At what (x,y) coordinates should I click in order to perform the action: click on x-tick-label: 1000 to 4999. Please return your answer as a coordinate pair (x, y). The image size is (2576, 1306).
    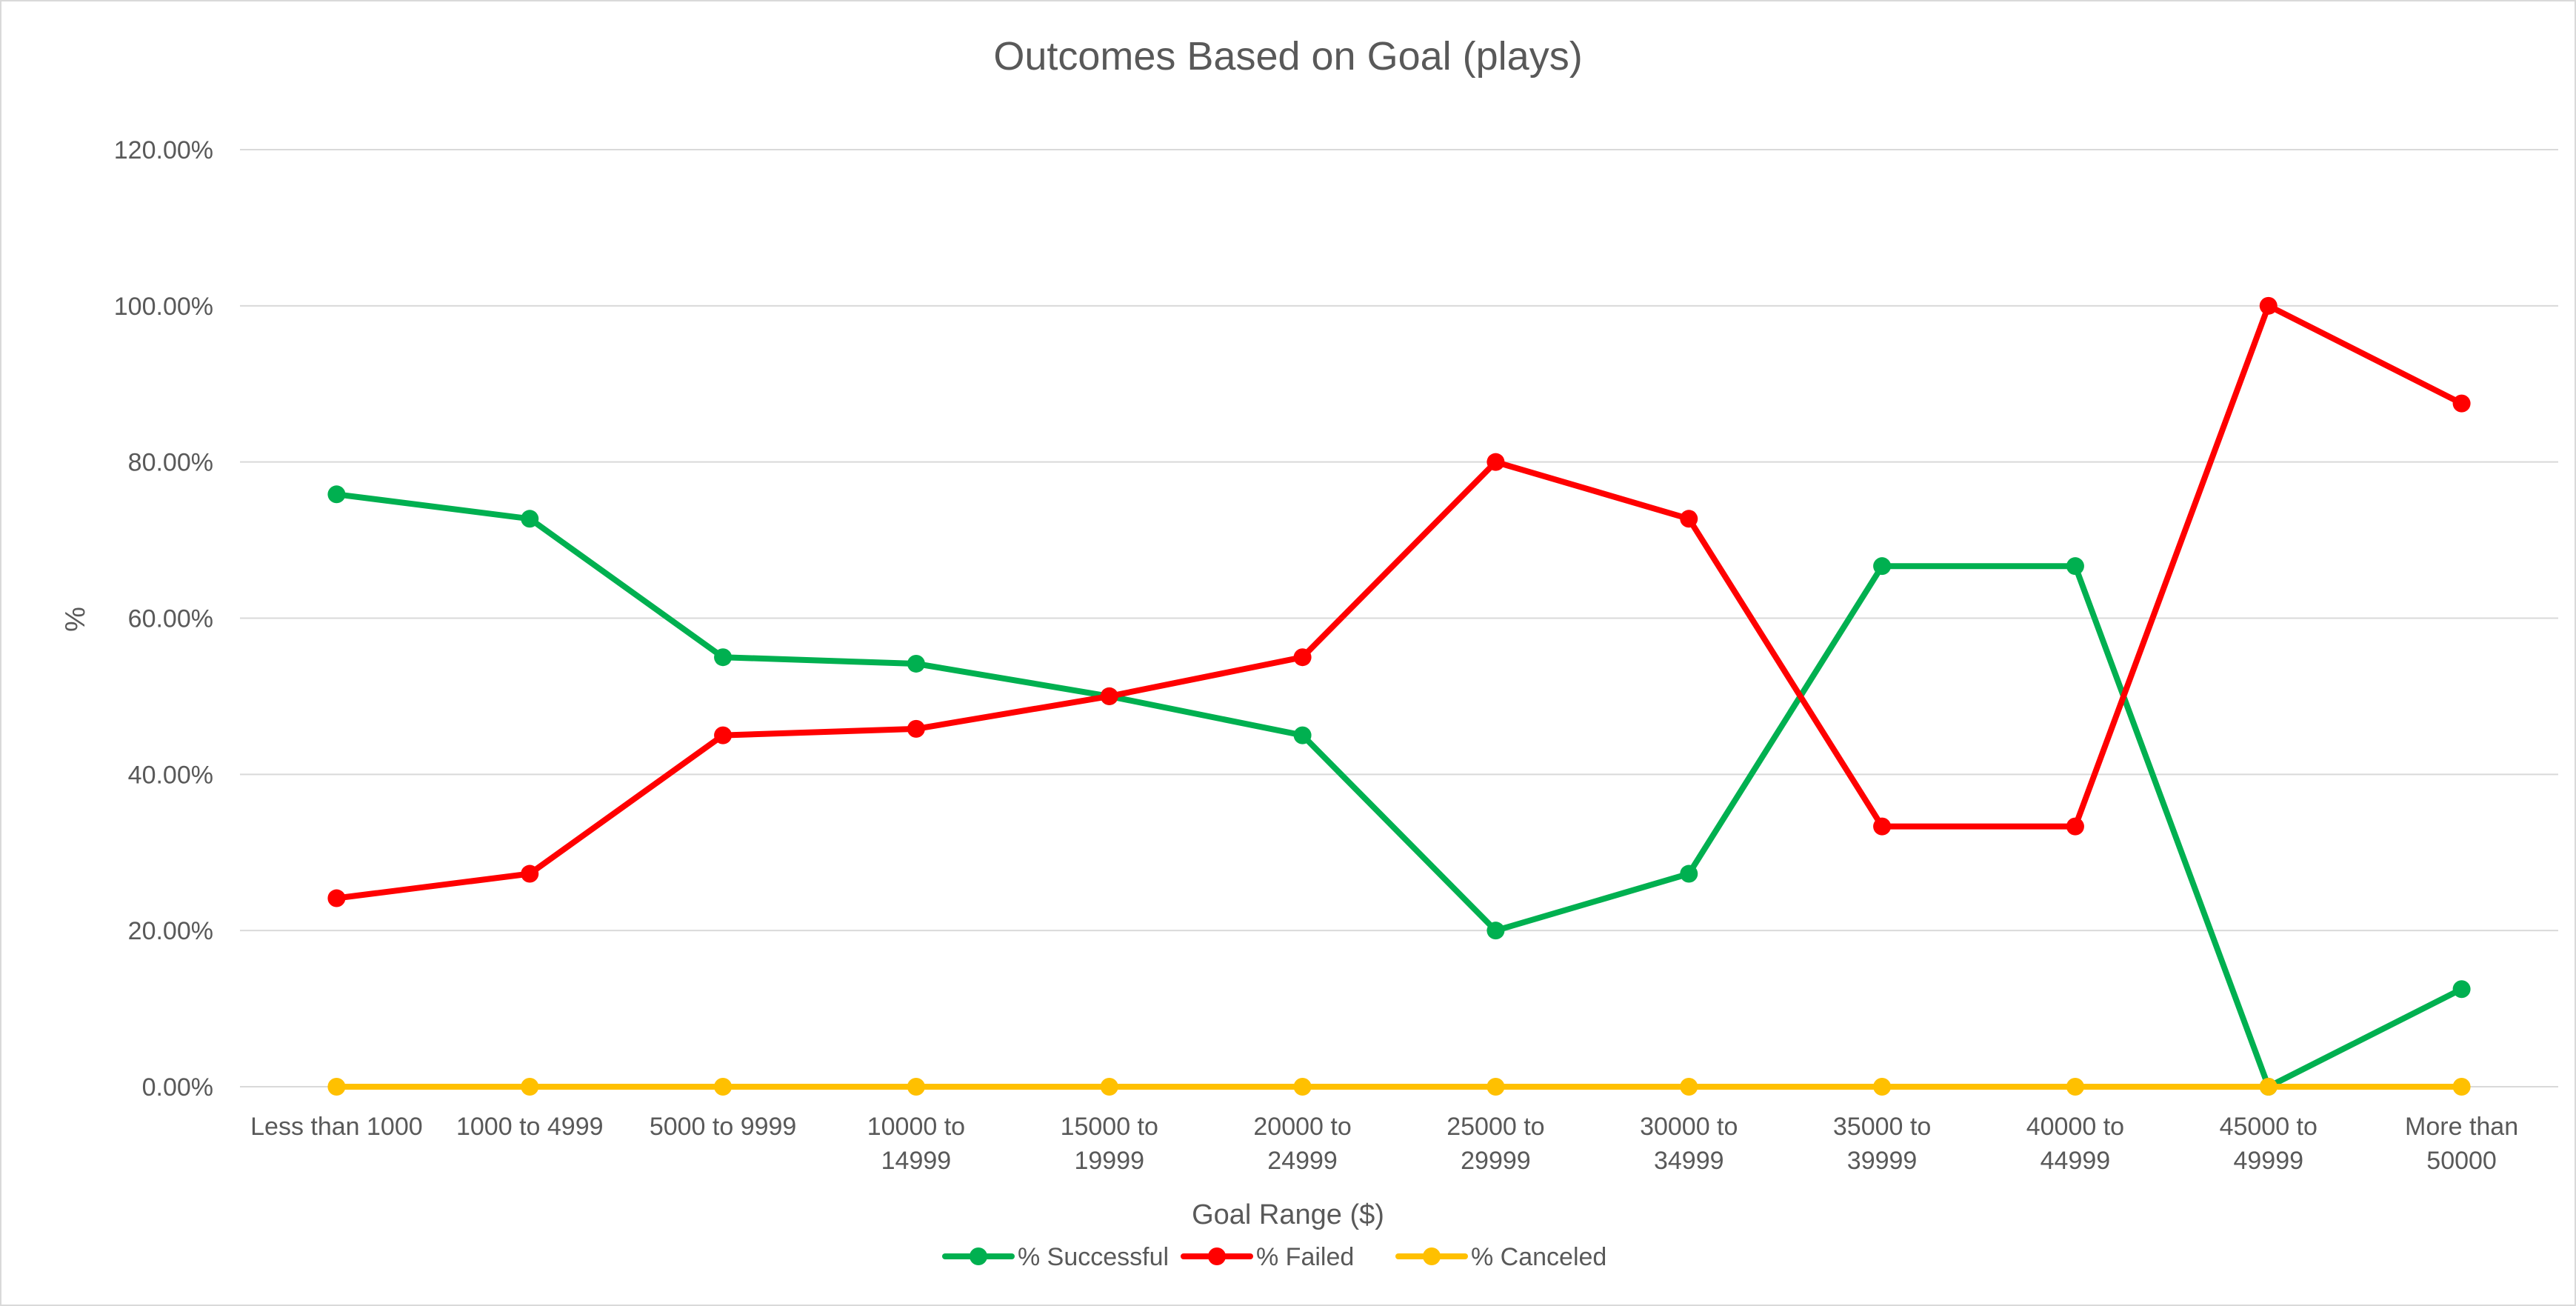
    Looking at the image, I should click on (530, 1127).